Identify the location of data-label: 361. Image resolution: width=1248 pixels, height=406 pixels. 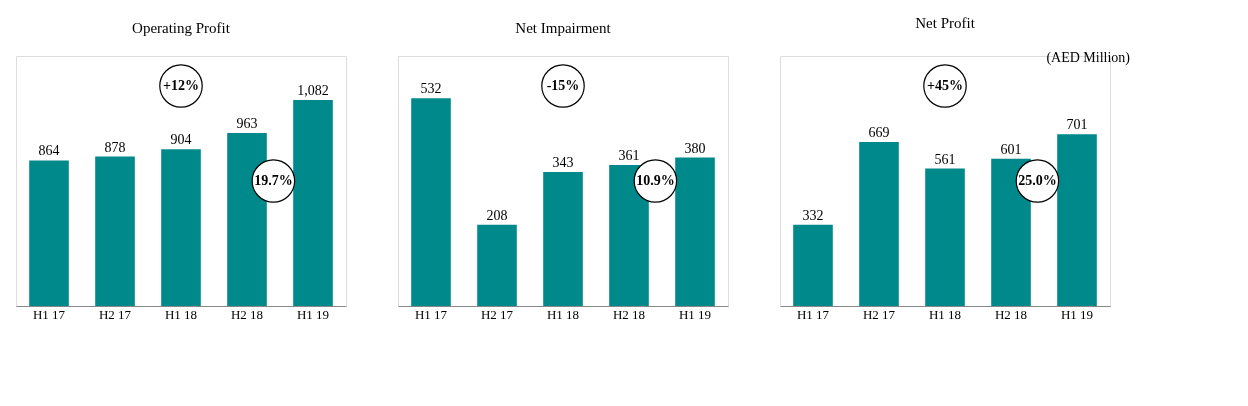
(629, 155).